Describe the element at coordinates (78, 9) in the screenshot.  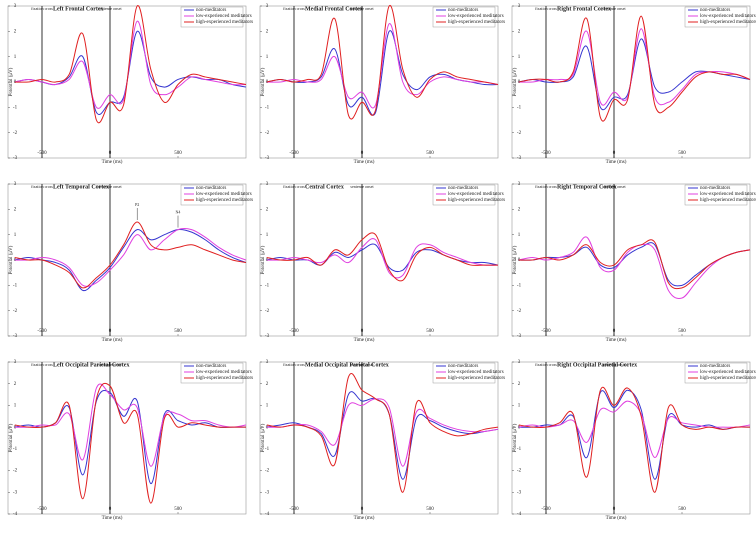
I see `chart-title: Left Frontal Cortex` at that location.